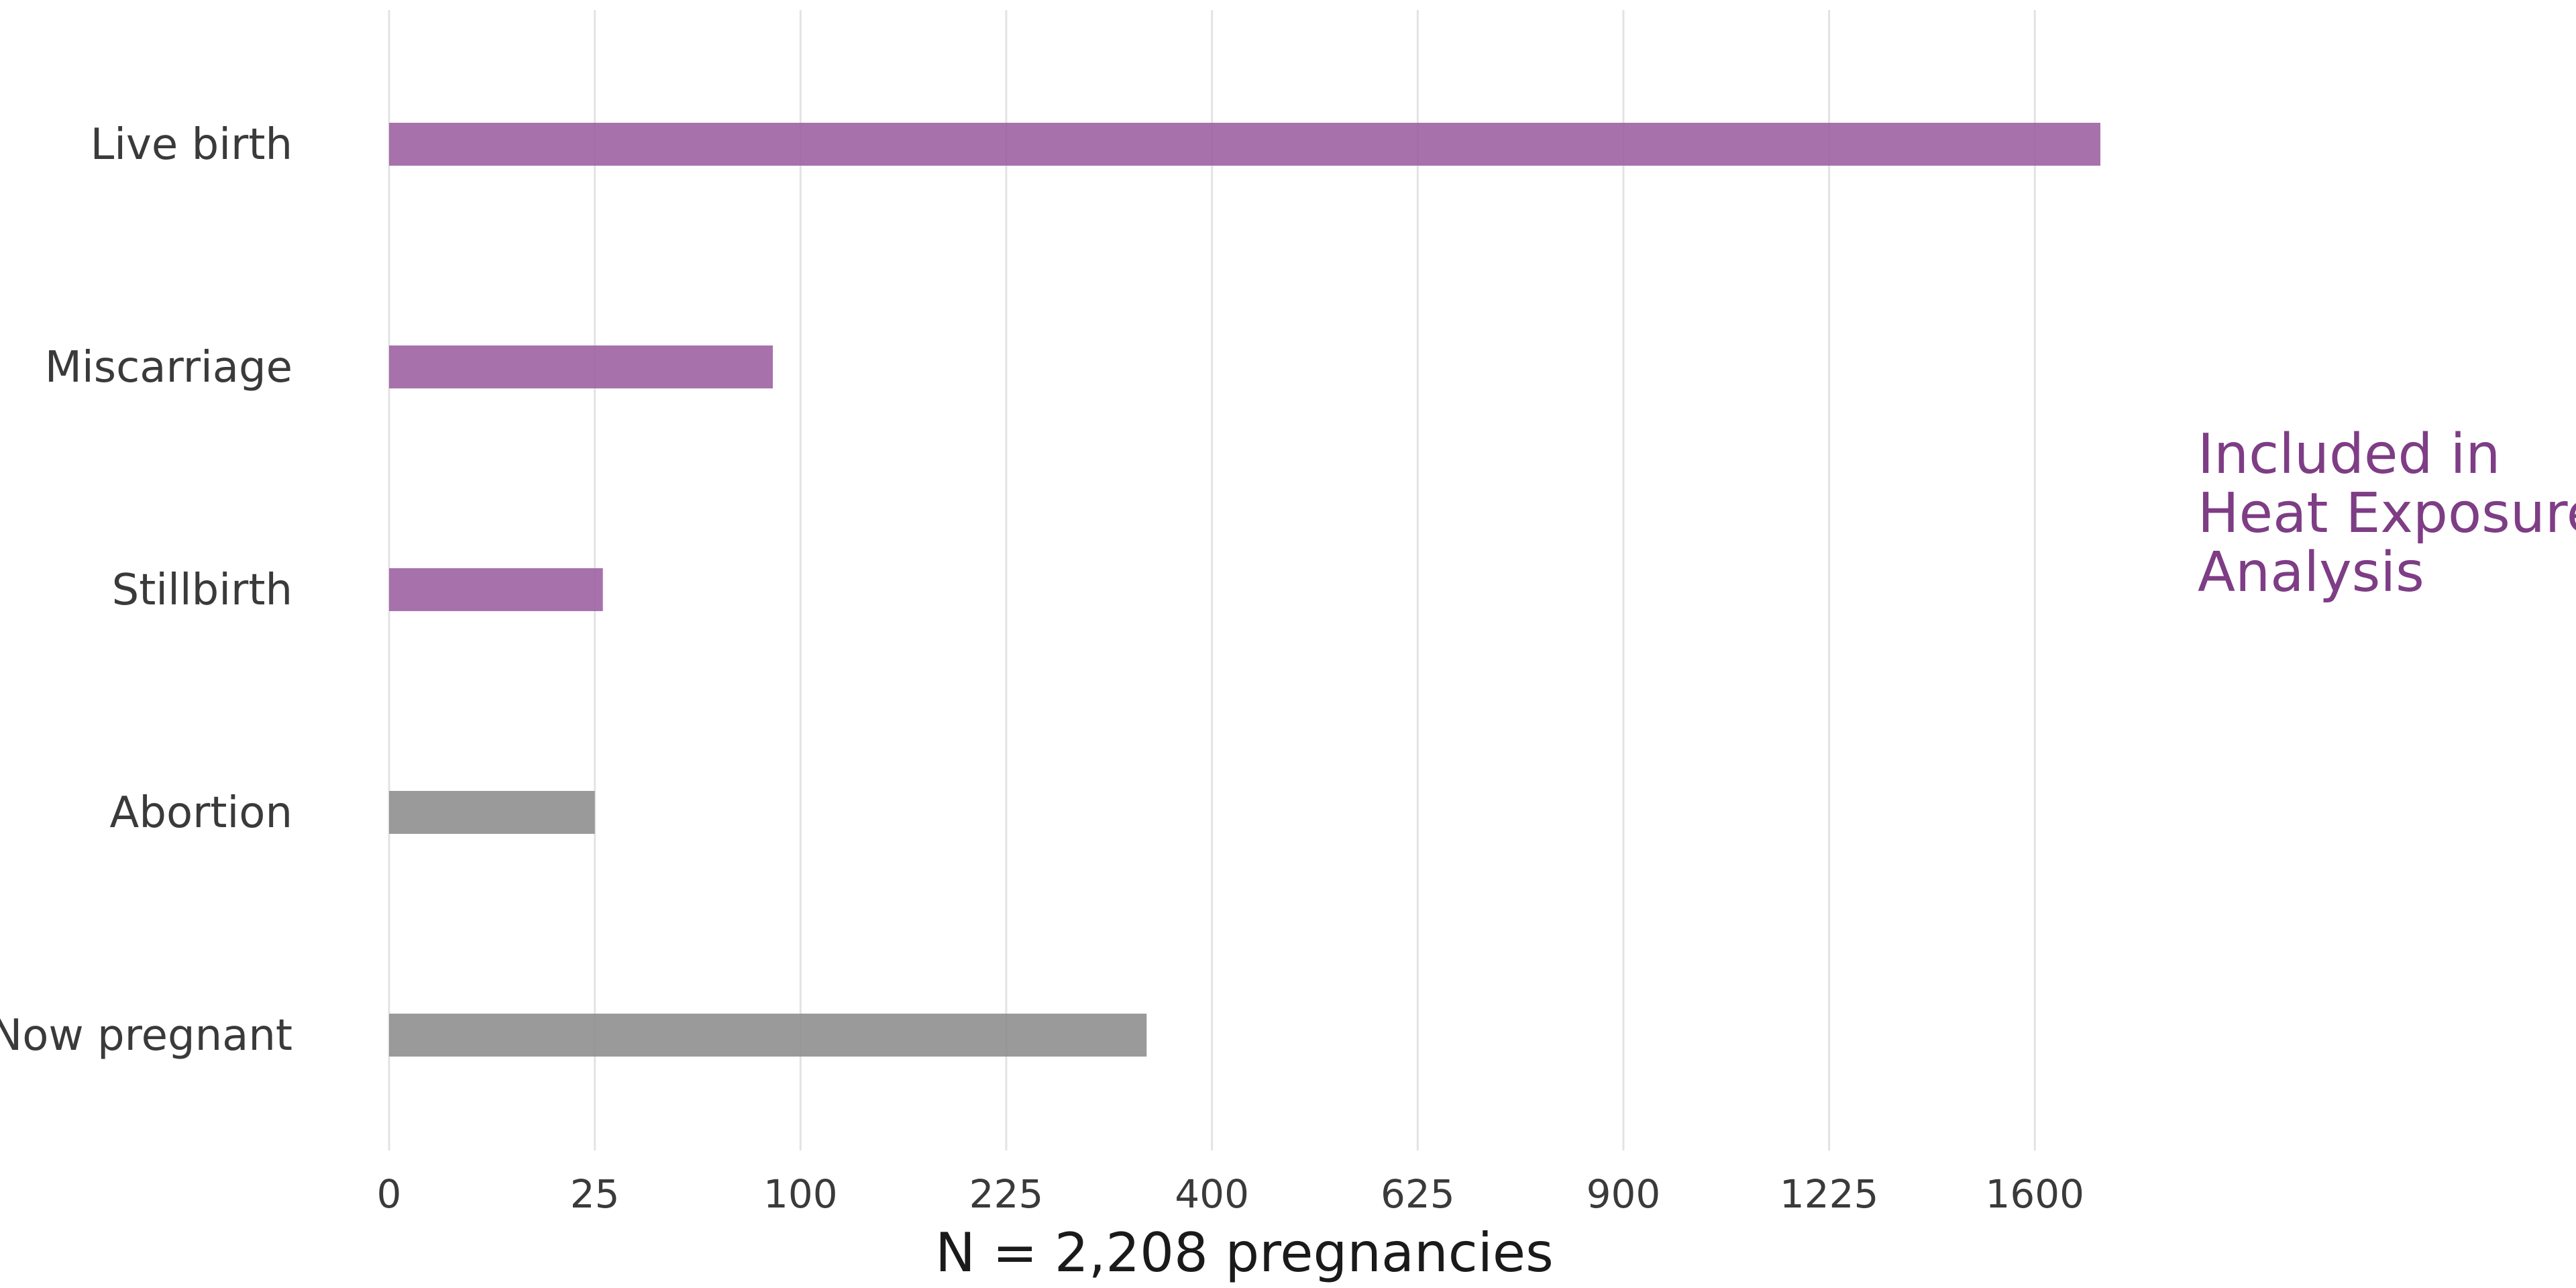 This screenshot has height=1288, width=2576. Describe the element at coordinates (2034, 1194) in the screenshot. I see `x-tick-label: 1600` at that location.